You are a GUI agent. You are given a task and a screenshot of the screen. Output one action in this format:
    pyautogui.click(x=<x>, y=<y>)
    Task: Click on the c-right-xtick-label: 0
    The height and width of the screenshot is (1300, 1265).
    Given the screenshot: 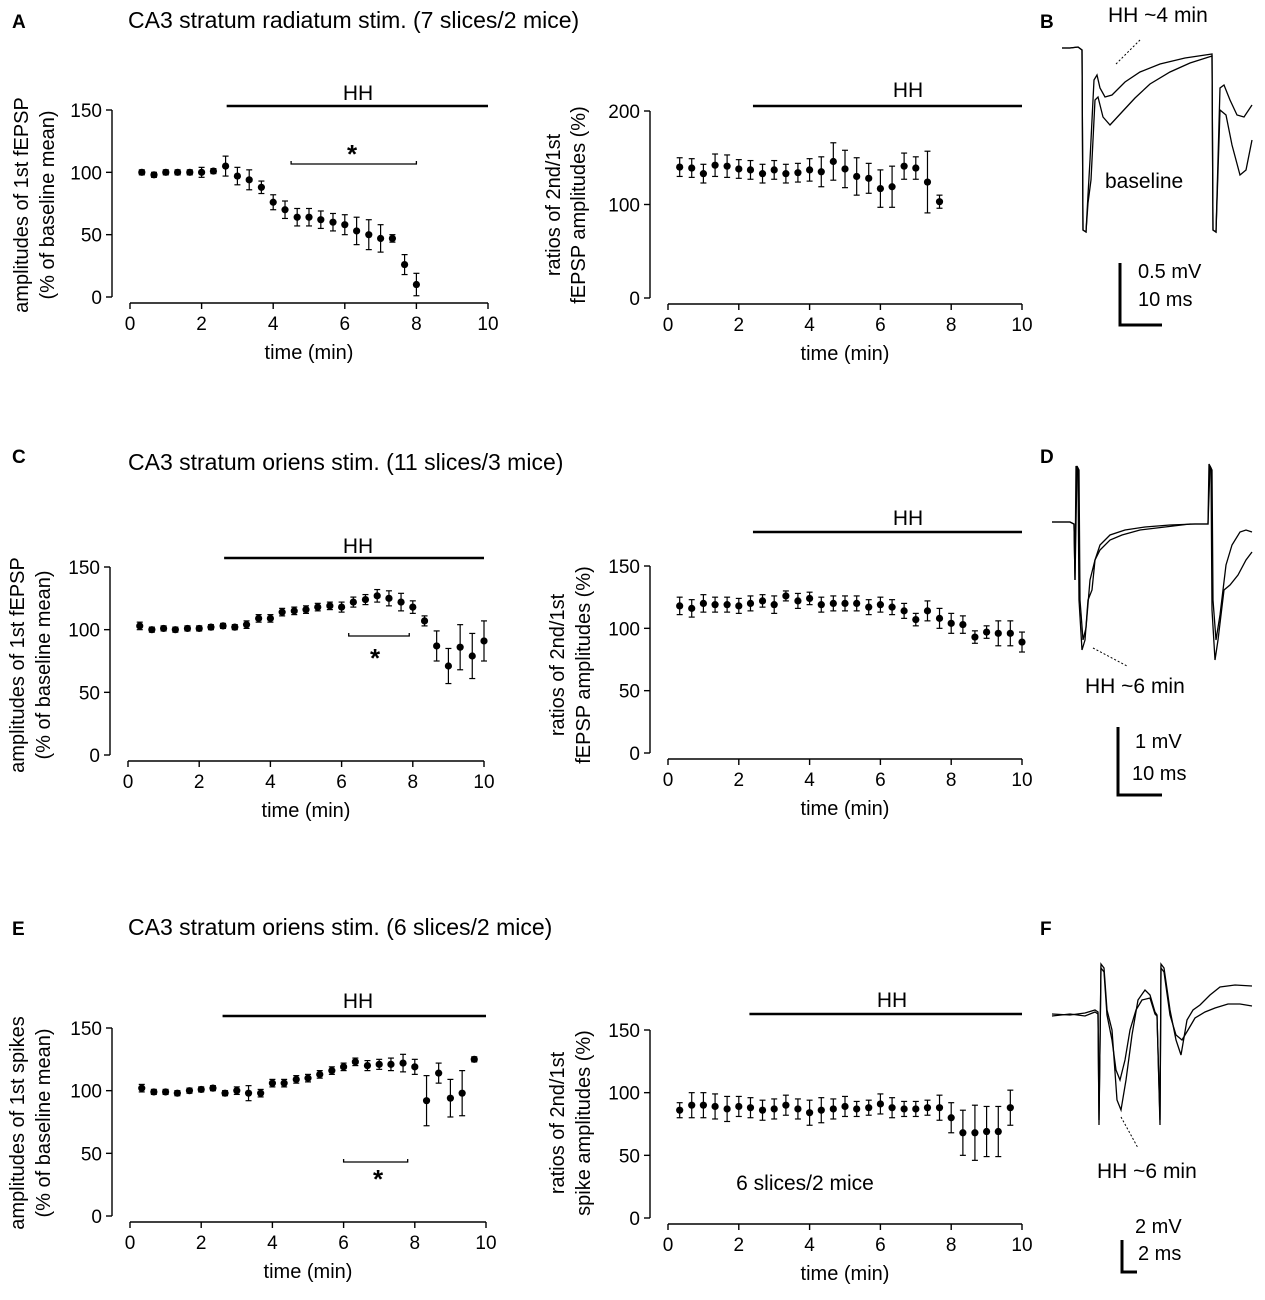 What is the action you would take?
    pyautogui.click(x=668, y=780)
    